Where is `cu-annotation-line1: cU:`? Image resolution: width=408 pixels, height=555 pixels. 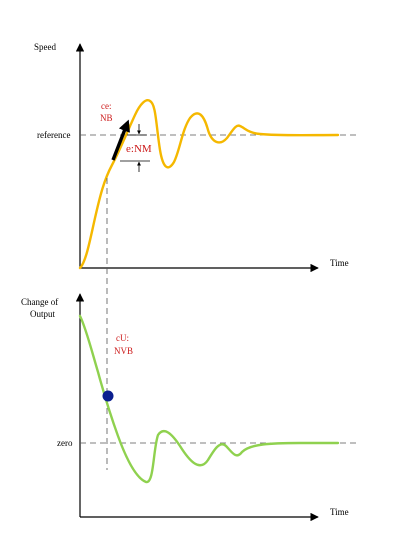
cu-annotation-line1: cU: is located at coordinates (122, 338).